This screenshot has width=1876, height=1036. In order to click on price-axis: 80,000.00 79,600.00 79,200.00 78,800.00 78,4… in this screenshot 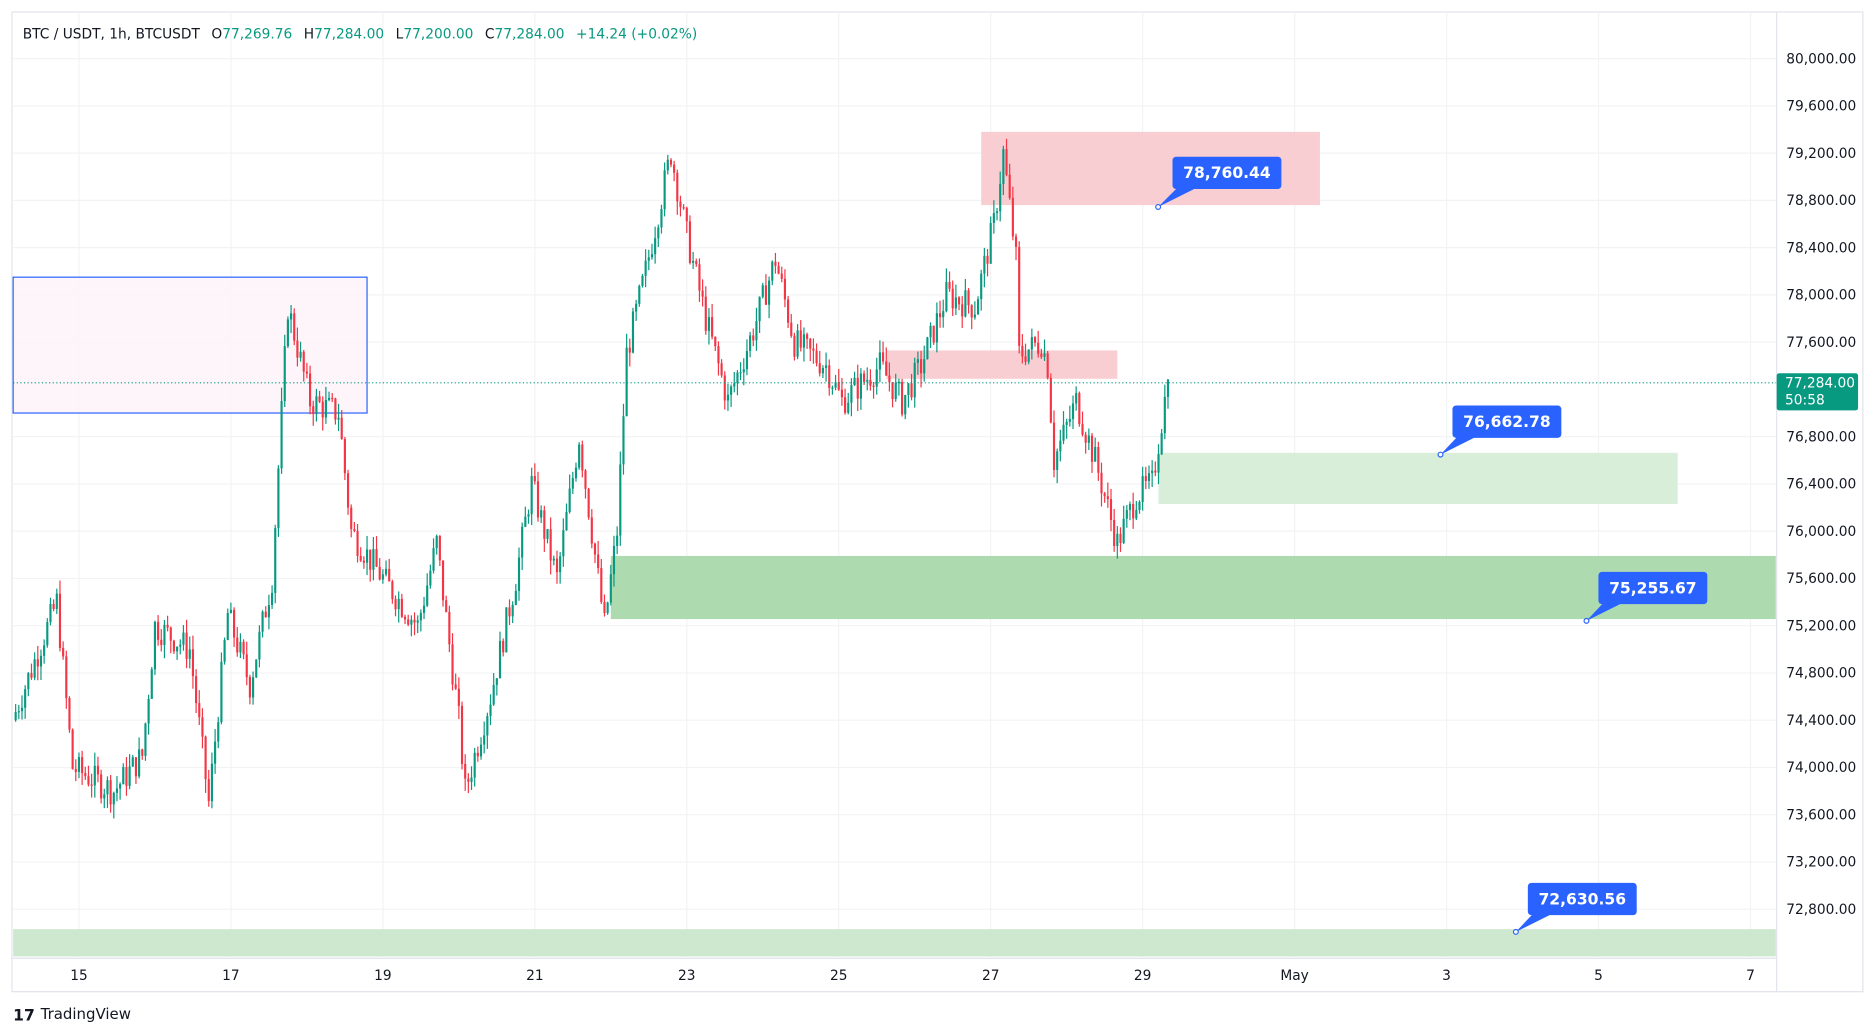, I will do `click(1821, 484)`.